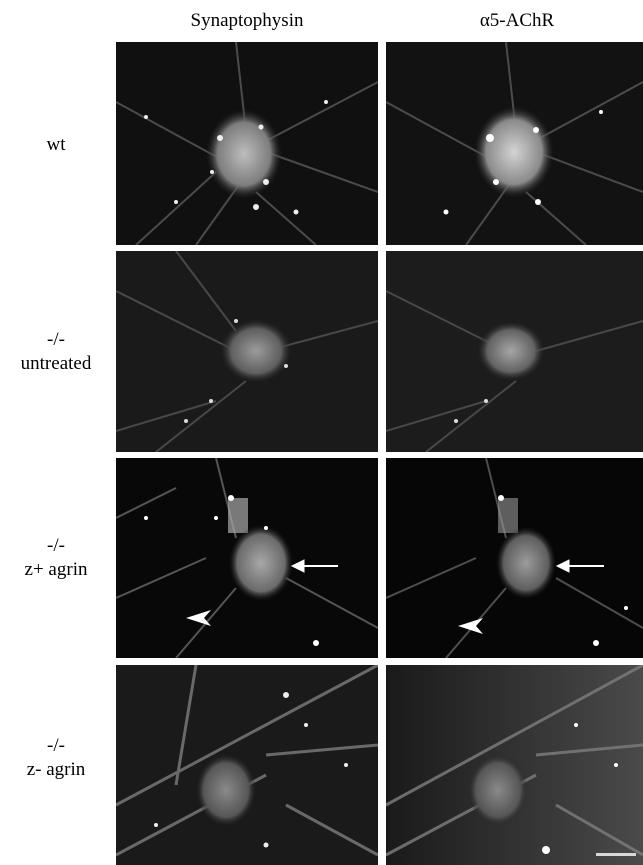 The height and width of the screenshot is (865, 643). I want to click on row-label-line1: wt, so click(56, 144).